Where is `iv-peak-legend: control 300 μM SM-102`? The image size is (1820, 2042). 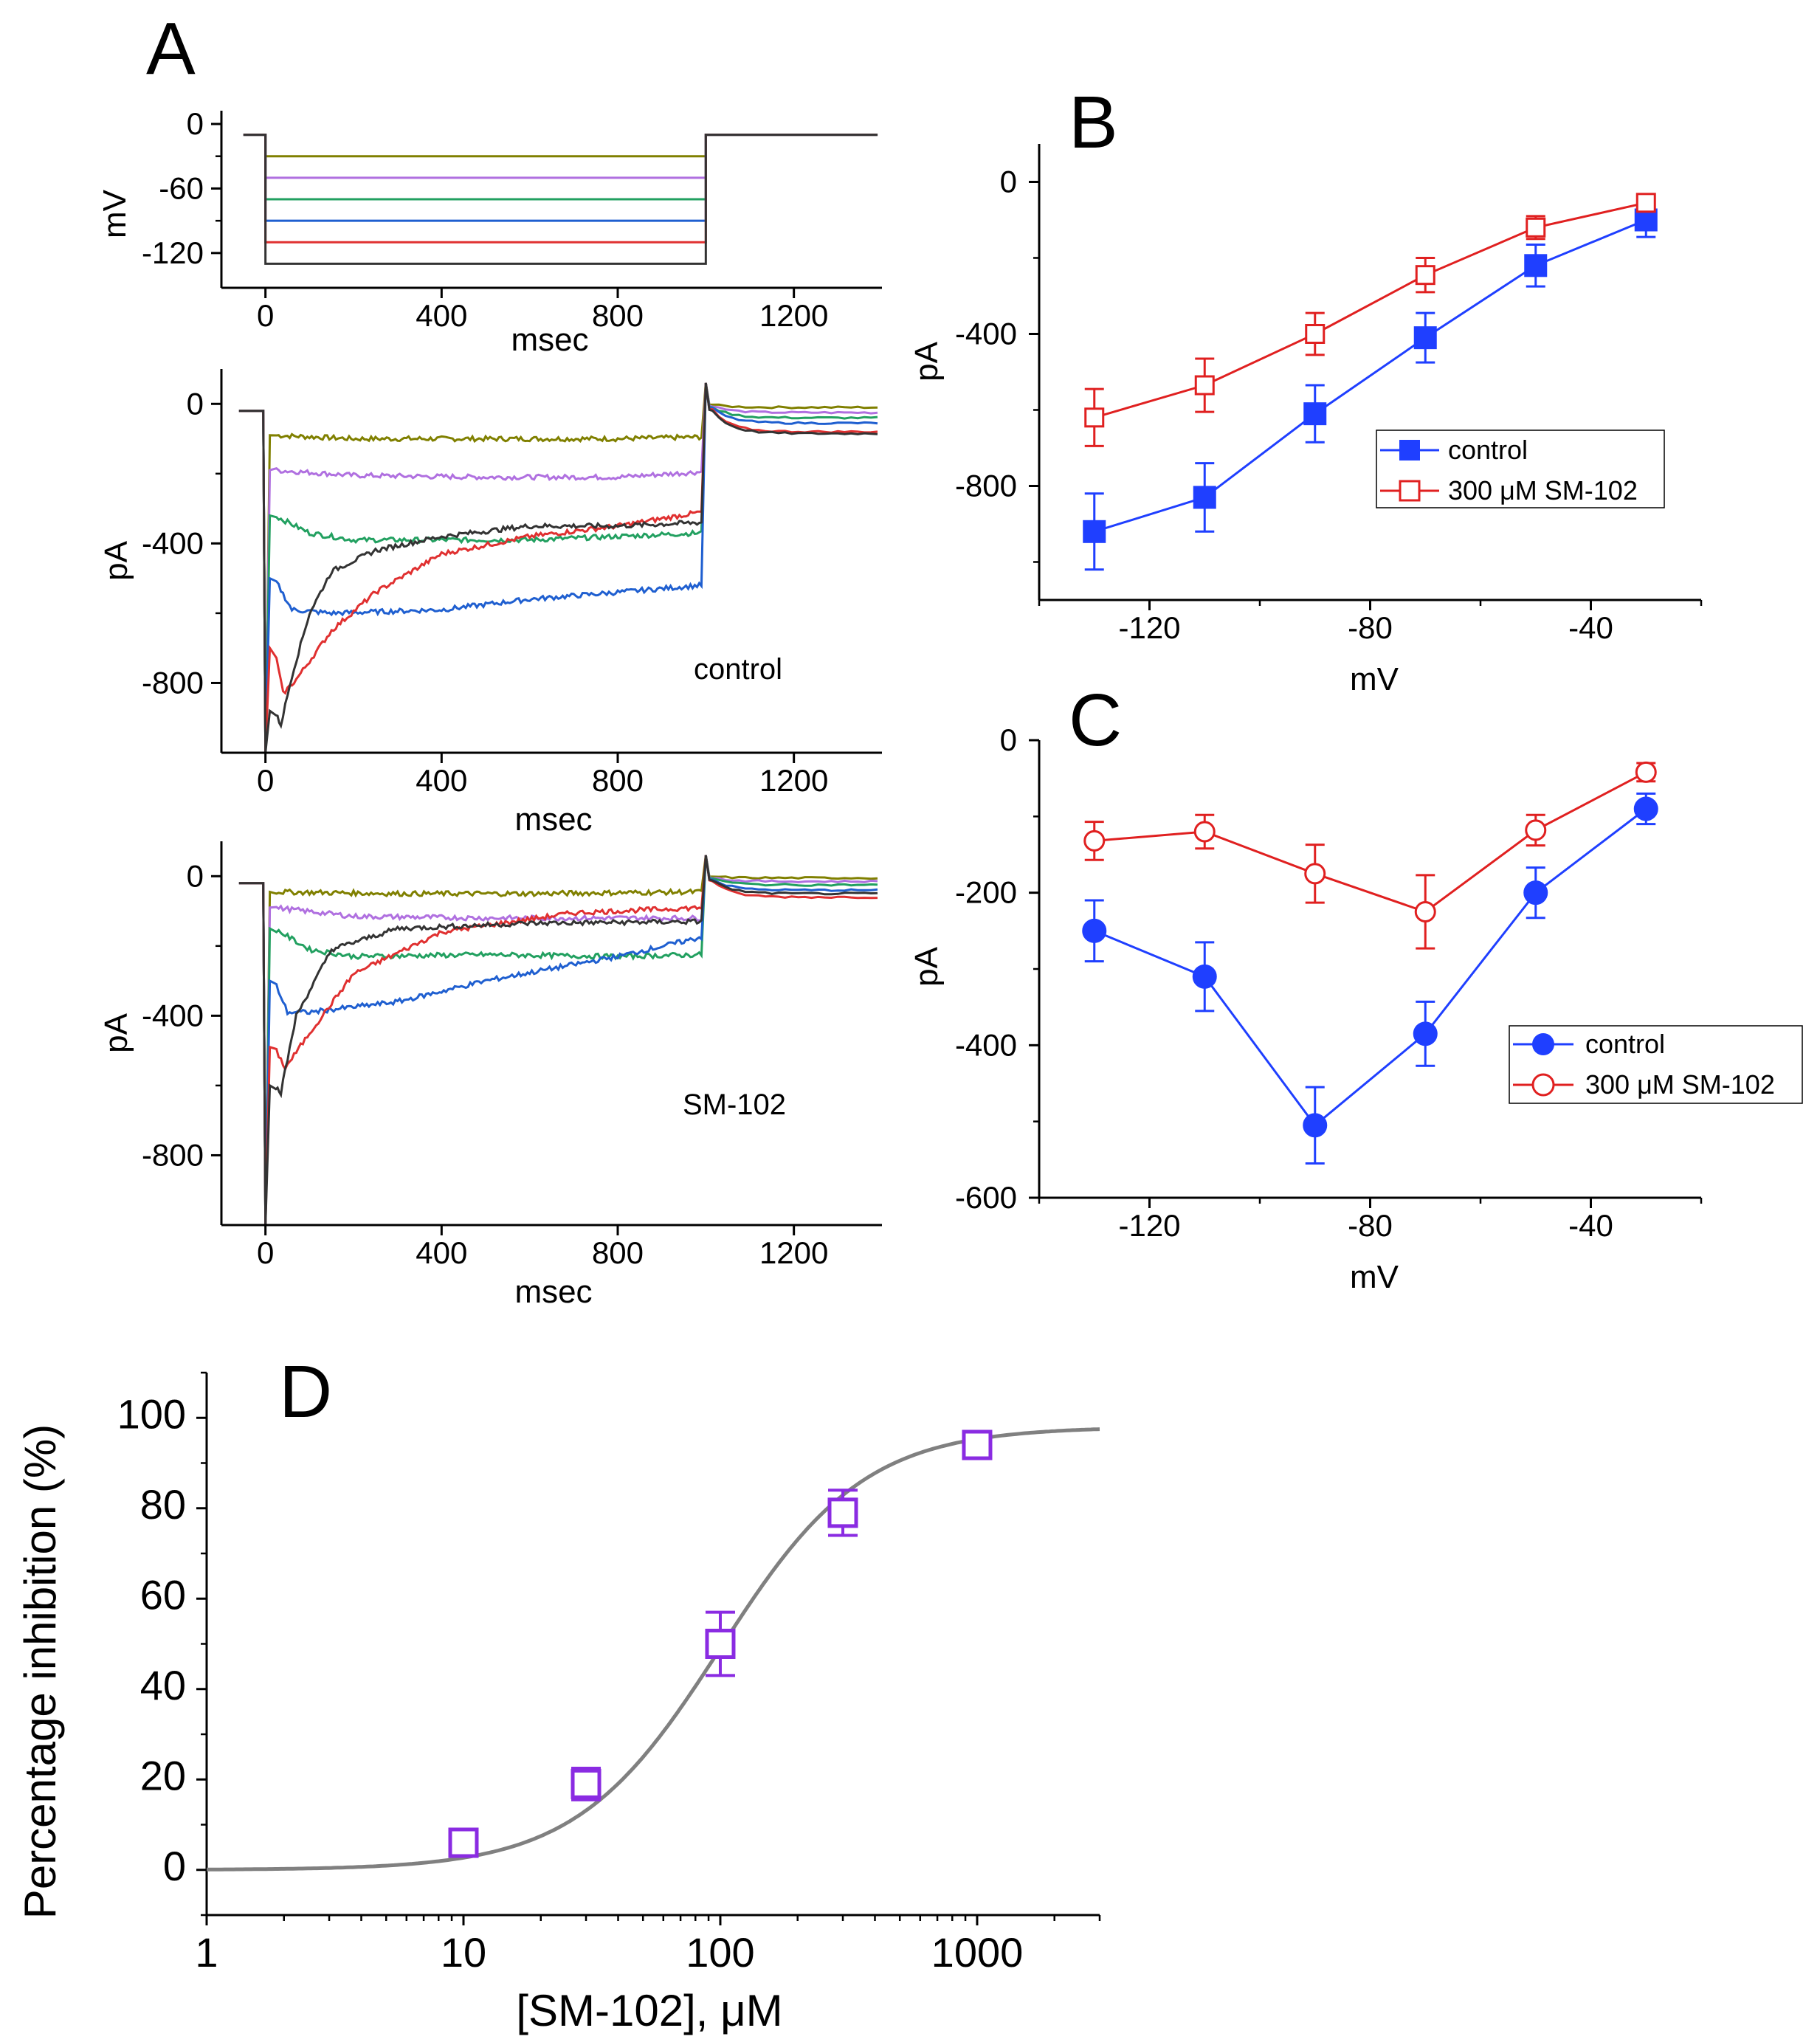 iv-peak-legend: control 300 μM SM-102 is located at coordinates (1520, 469).